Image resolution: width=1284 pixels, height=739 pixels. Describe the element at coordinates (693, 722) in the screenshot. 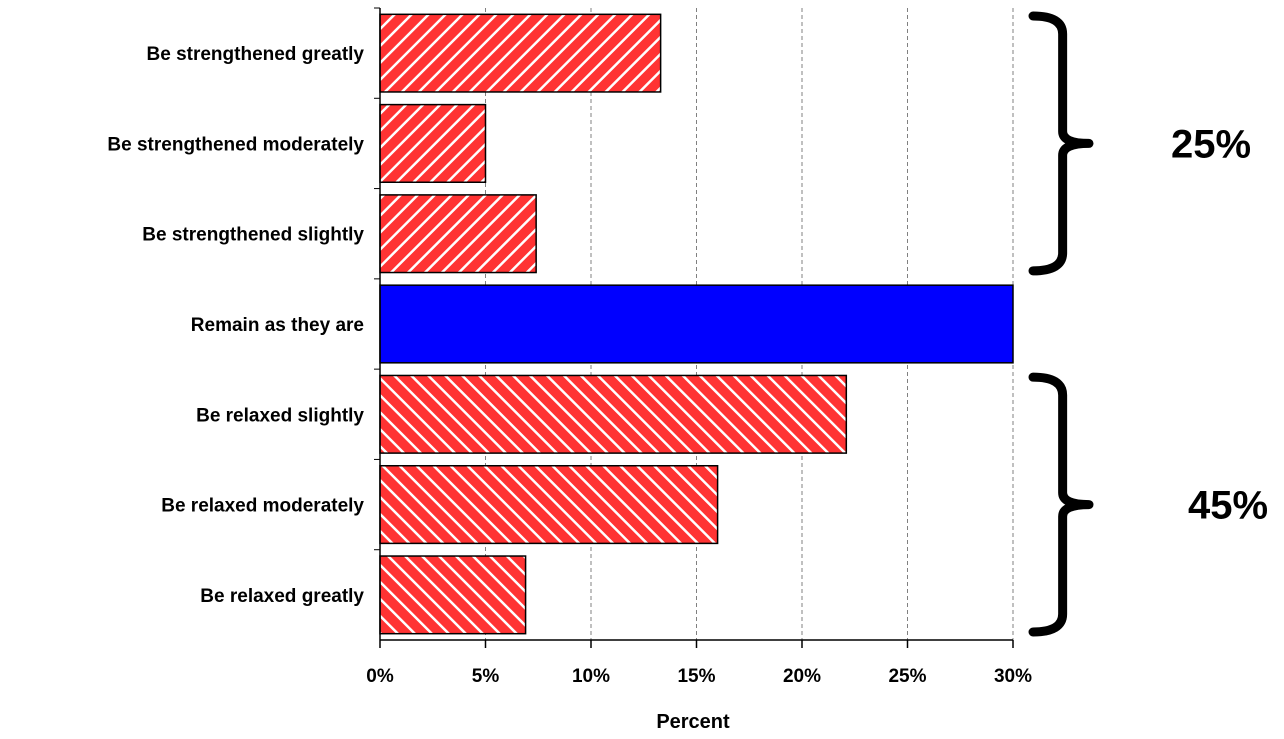

I see `x-axis-title: Percent` at that location.